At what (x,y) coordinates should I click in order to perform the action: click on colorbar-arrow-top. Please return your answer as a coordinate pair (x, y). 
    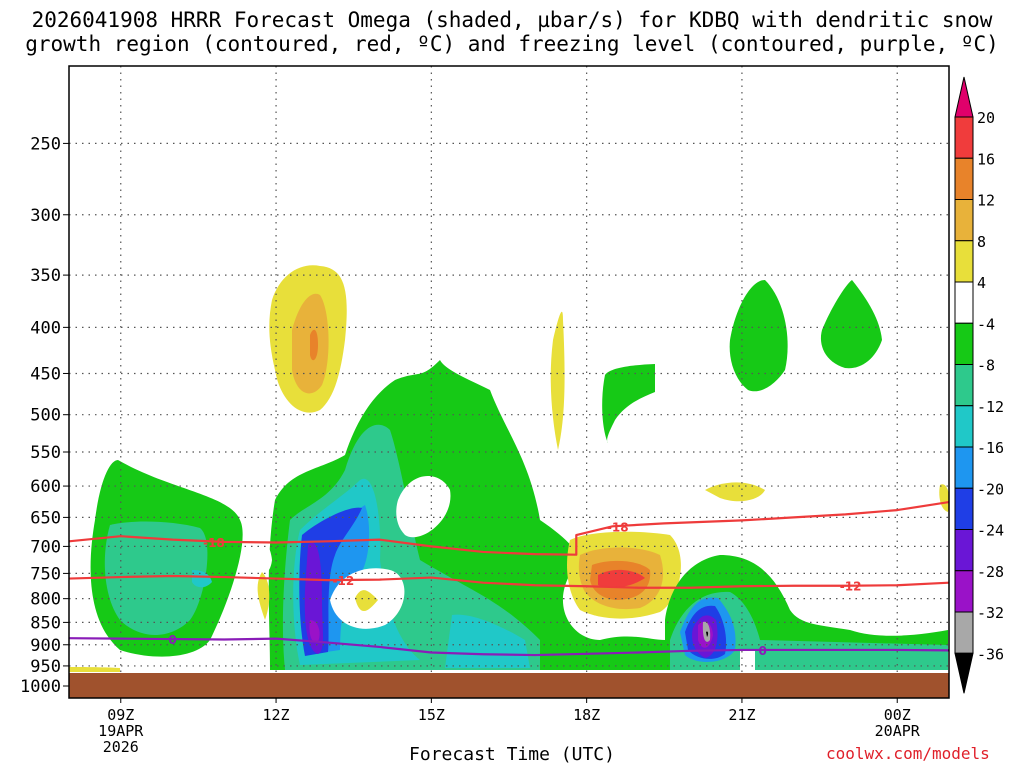
    Looking at the image, I should click on (964, 97).